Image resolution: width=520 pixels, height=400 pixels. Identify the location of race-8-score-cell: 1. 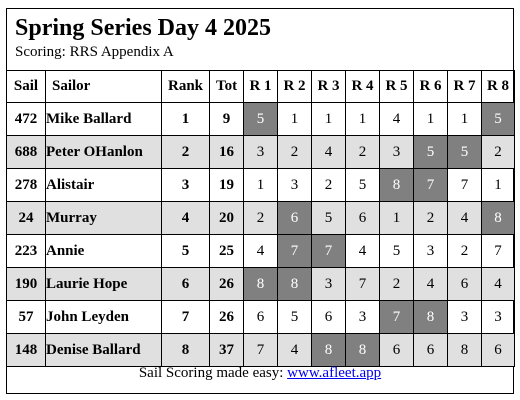
(498, 185).